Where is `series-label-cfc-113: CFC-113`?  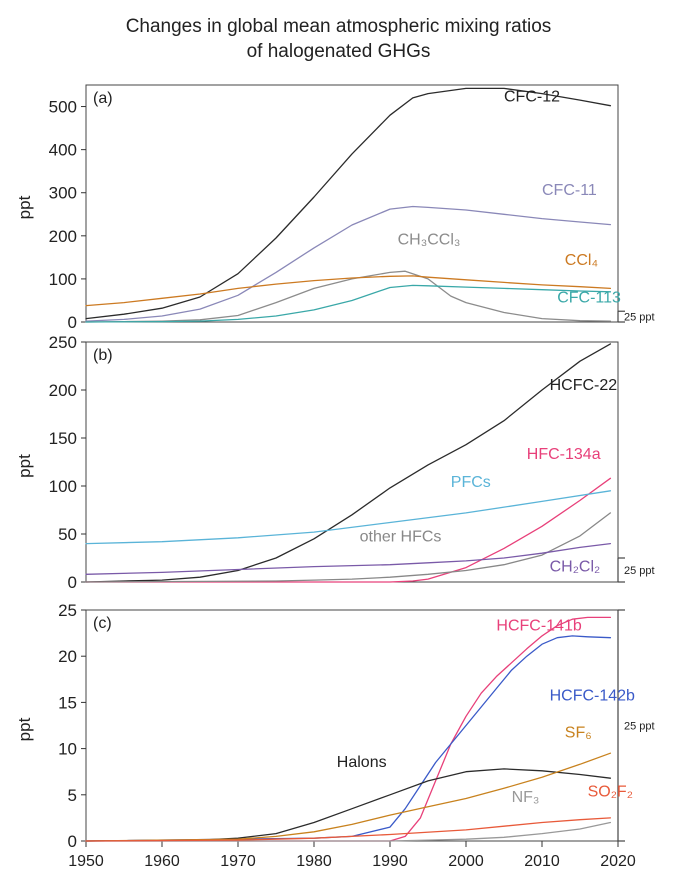 series-label-cfc-113: CFC-113 is located at coordinates (589, 298).